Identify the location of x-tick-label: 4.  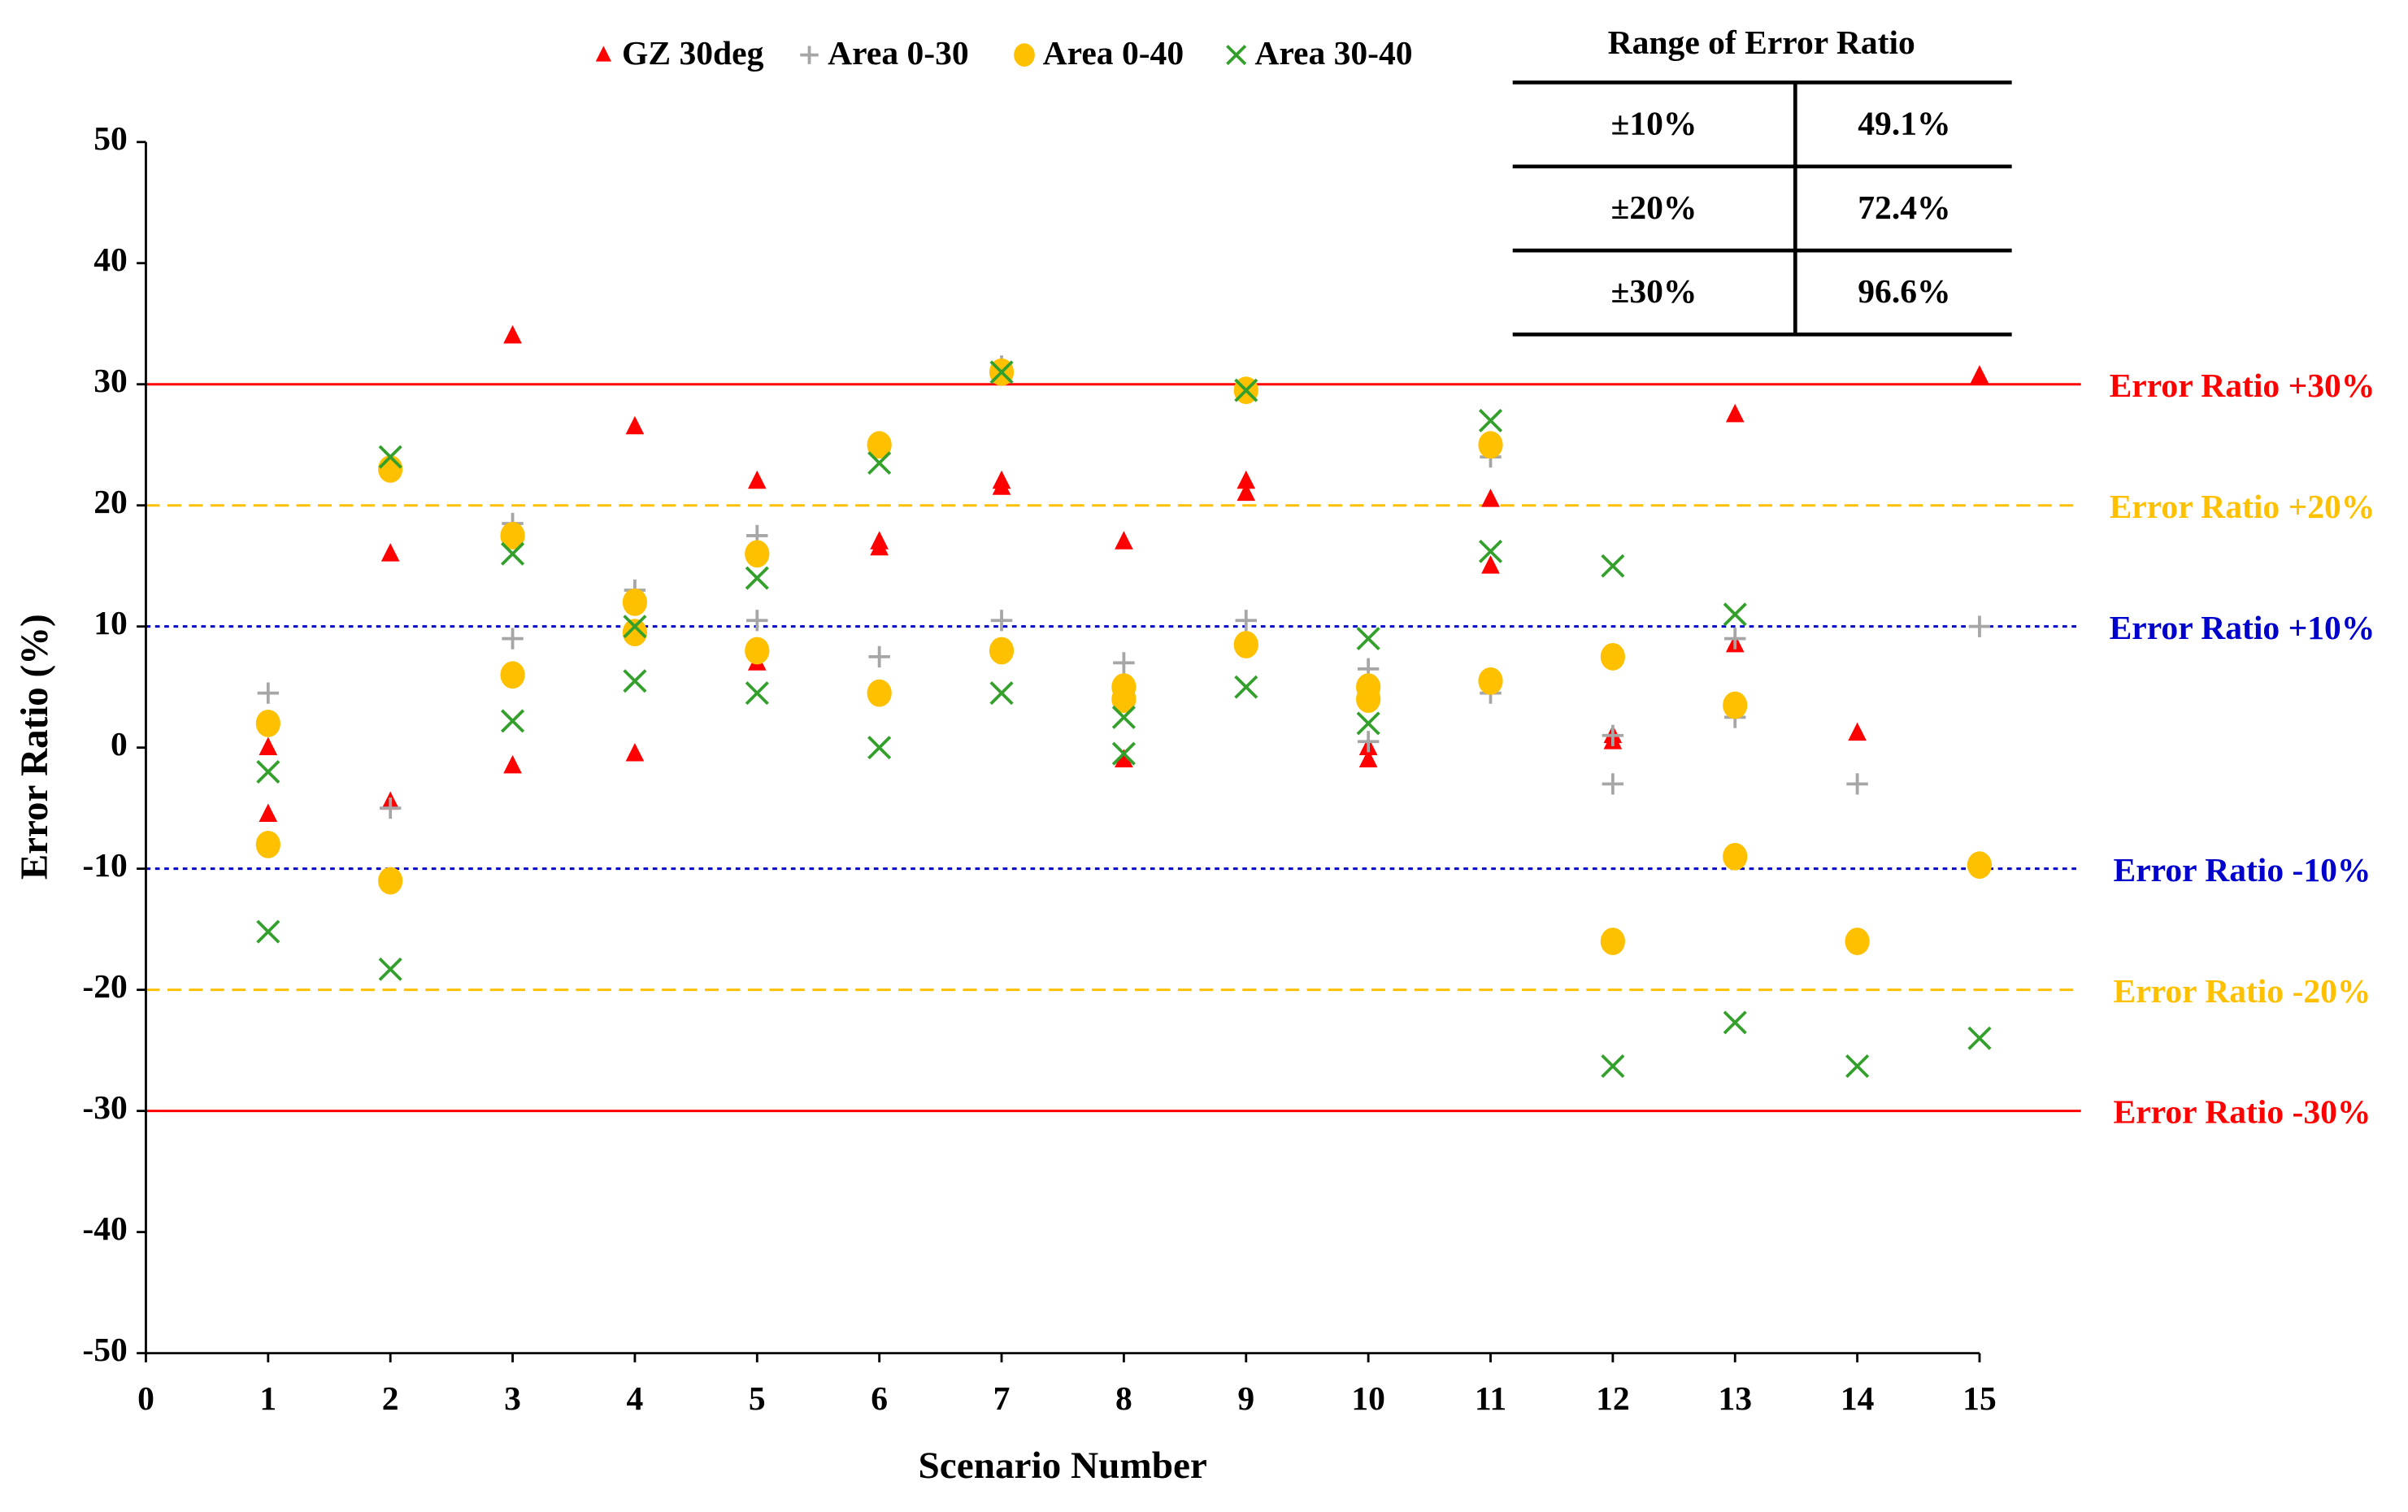
(635, 1398).